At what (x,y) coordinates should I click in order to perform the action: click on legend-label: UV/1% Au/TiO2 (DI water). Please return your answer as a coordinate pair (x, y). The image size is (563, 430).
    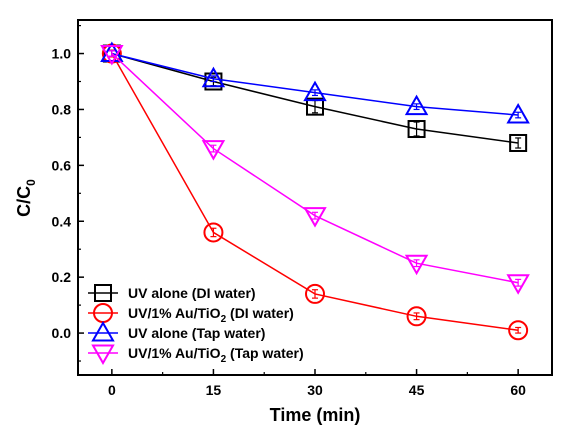
    Looking at the image, I should click on (211, 315).